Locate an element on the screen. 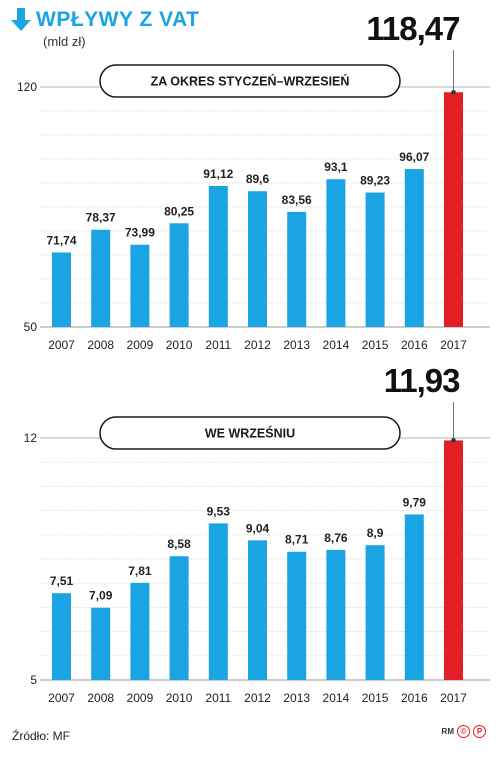  y-tick-label: 120 is located at coordinates (27, 87).